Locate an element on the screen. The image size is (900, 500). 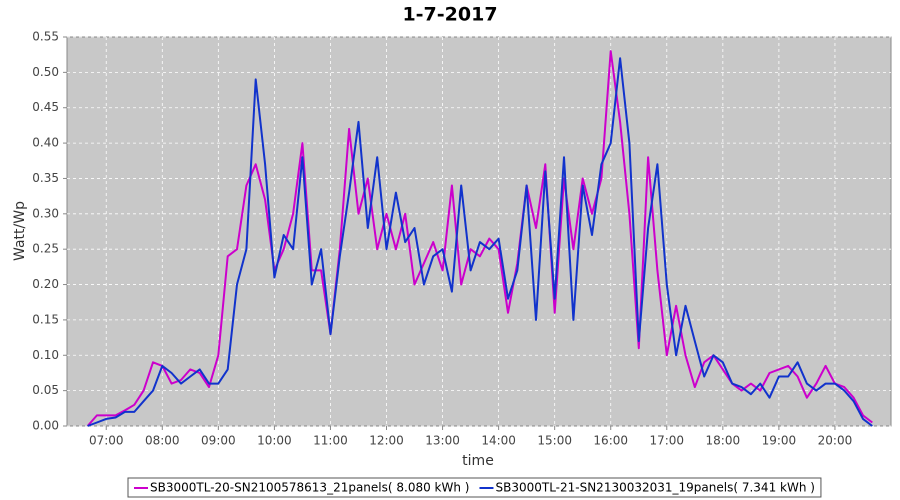
x-tick-label: 11:00 is located at coordinates (330, 441).